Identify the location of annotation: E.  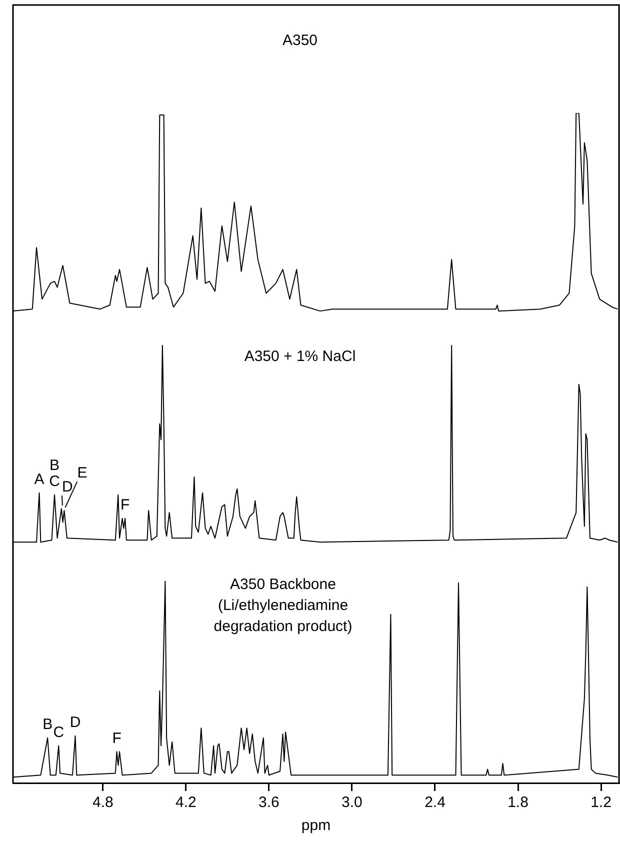
(82, 473).